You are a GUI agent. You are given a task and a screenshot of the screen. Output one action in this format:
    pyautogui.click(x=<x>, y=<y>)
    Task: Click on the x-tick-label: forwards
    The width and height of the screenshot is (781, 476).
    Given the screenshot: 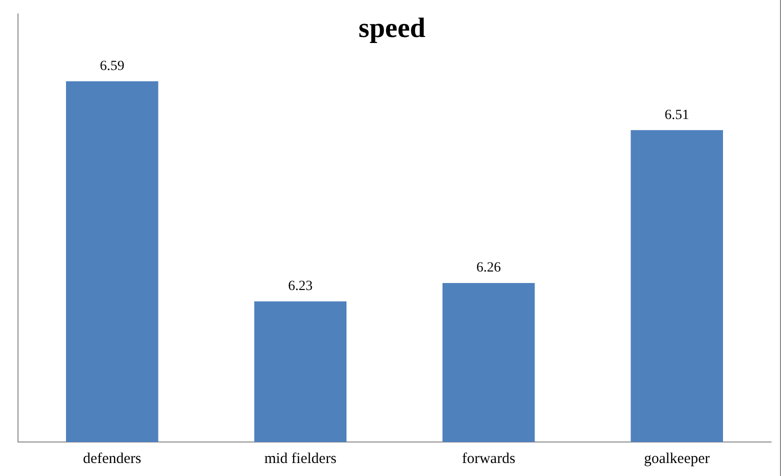 What is the action you would take?
    pyautogui.click(x=489, y=458)
    